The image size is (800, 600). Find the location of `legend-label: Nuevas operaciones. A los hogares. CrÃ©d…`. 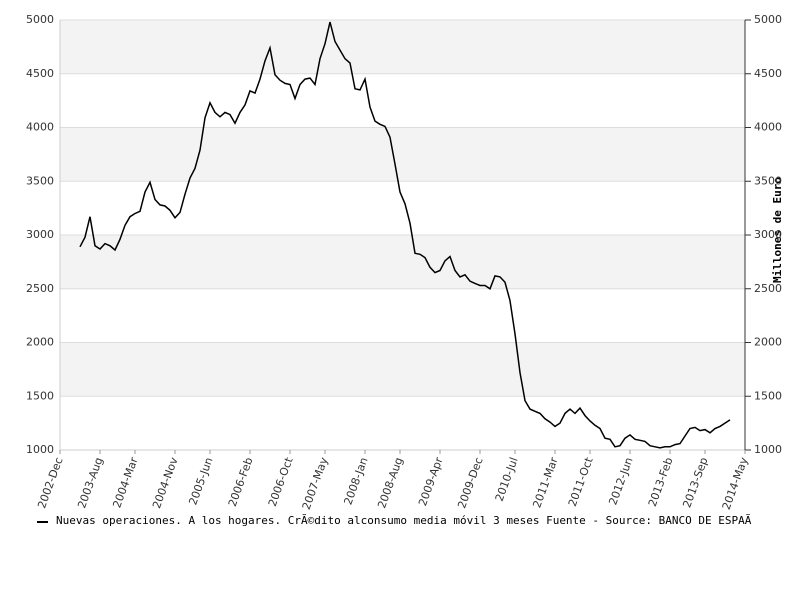

legend-label: Nuevas operaciones. A los hogares. CrÃ©d… is located at coordinates (404, 520).